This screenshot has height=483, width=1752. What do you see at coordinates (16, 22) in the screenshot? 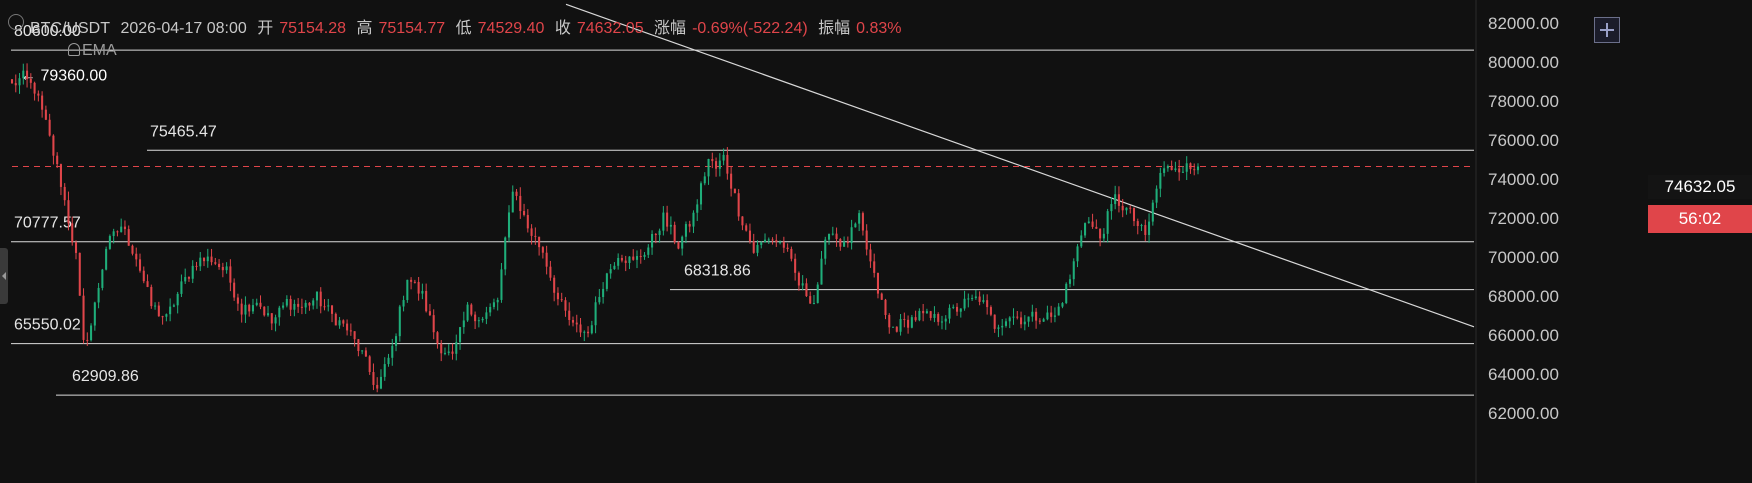
I see `symbol-icon` at bounding box center [16, 22].